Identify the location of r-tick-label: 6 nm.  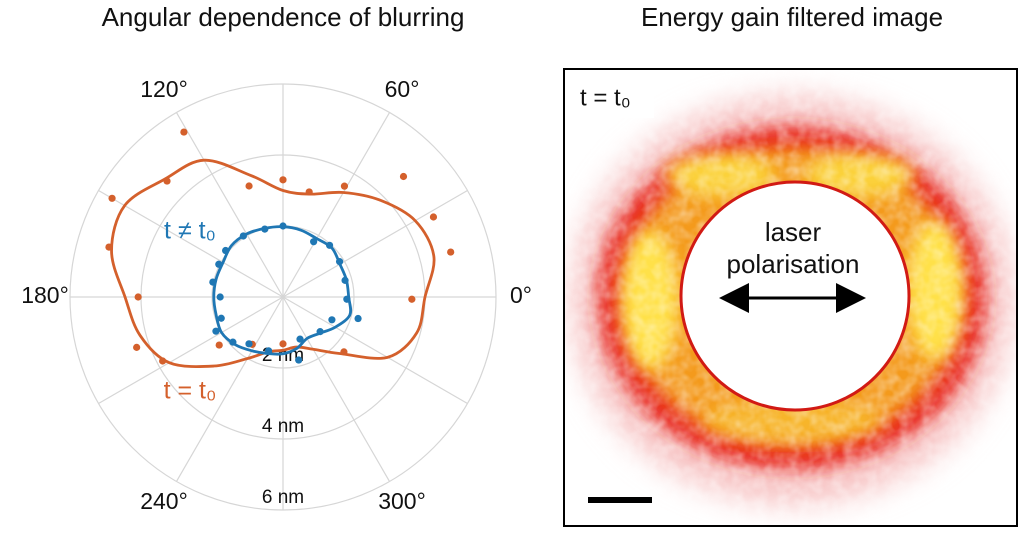
(283, 497).